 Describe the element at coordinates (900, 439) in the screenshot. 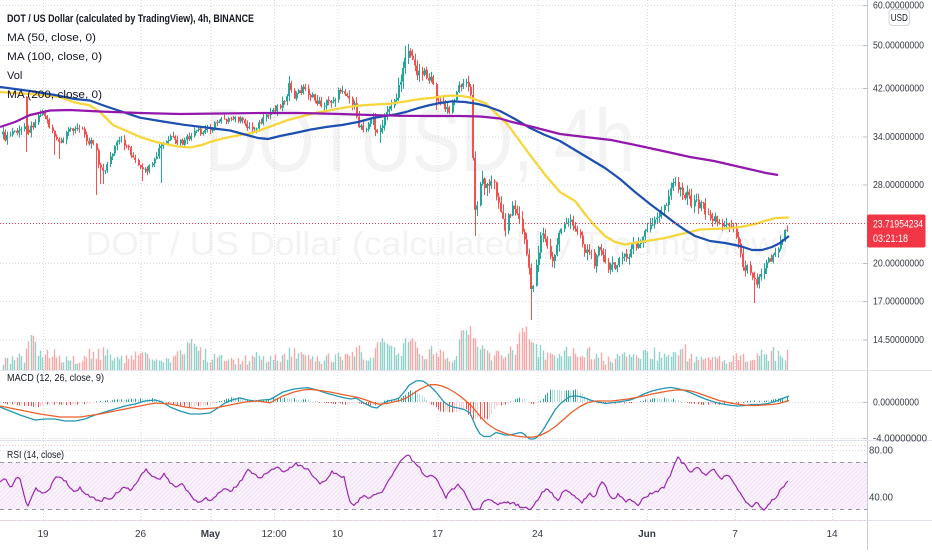

I see `svg-text: -4.00000000` at that location.